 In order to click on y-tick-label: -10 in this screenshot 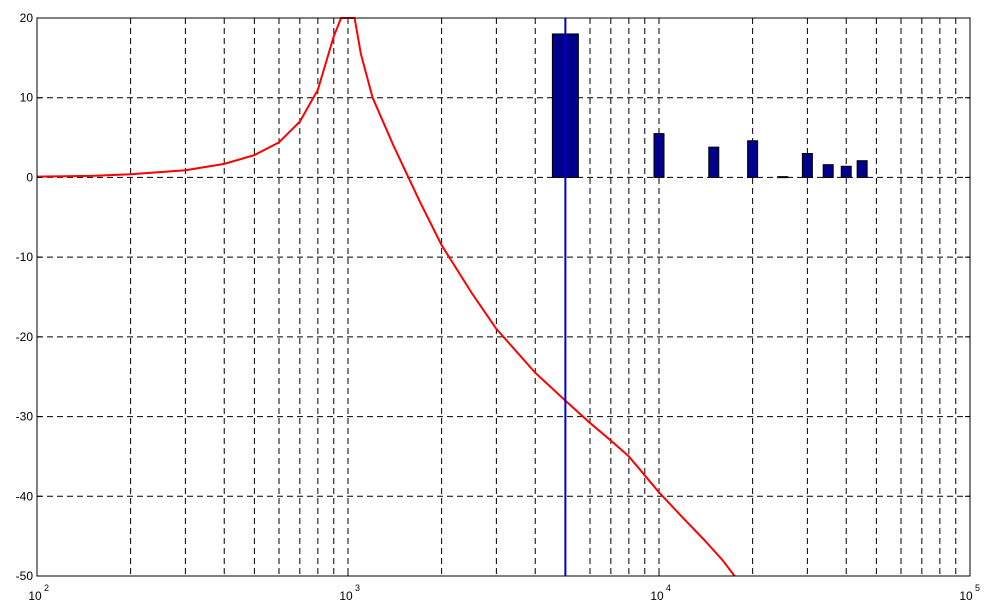, I will do `click(25, 257)`.